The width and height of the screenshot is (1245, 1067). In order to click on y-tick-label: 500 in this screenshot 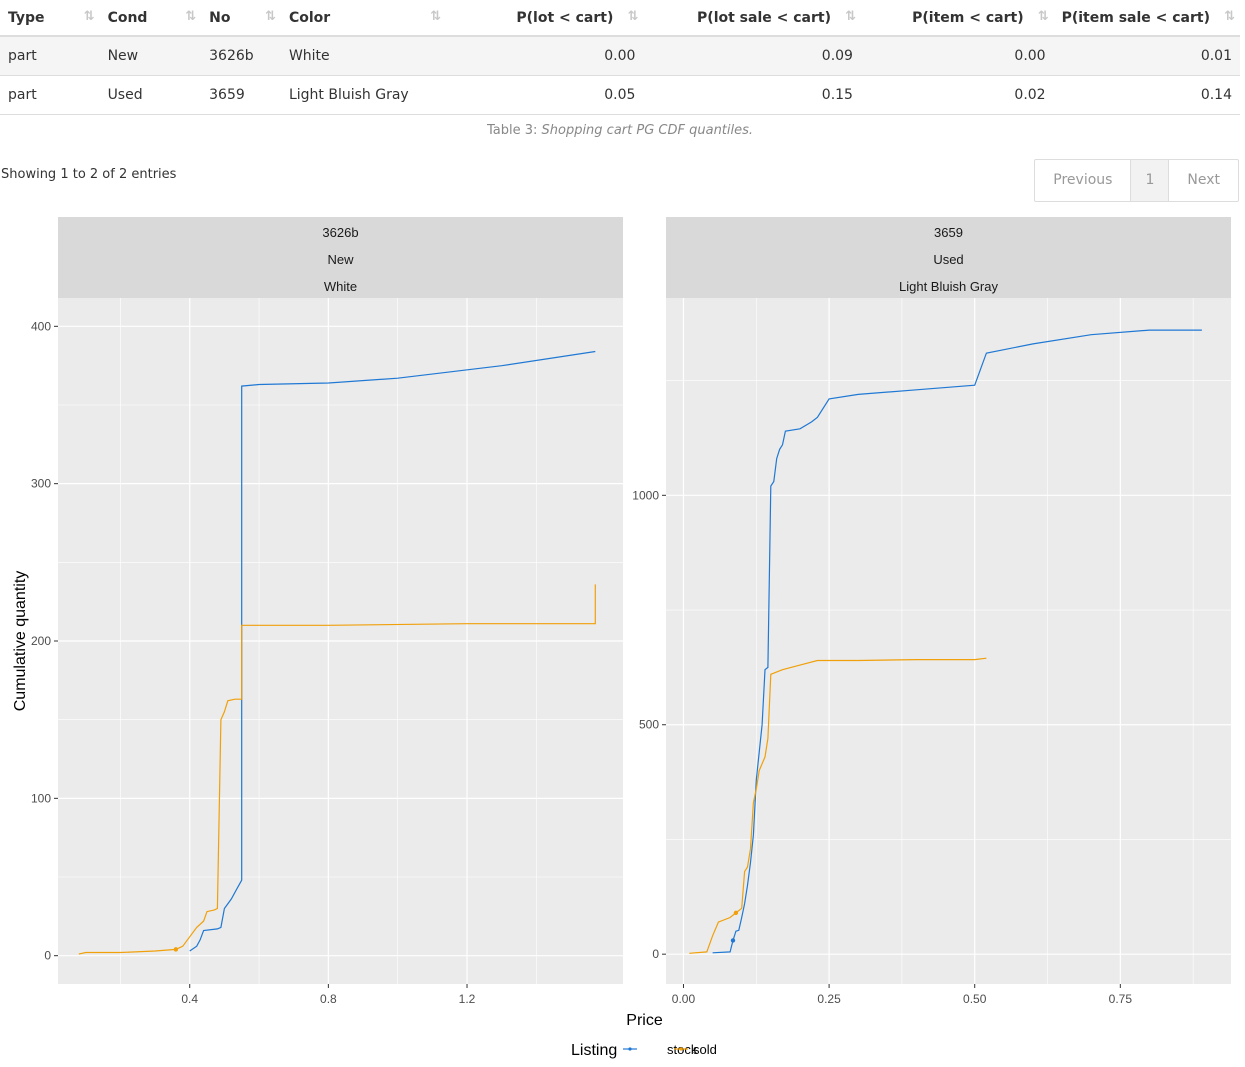, I will do `click(649, 725)`.